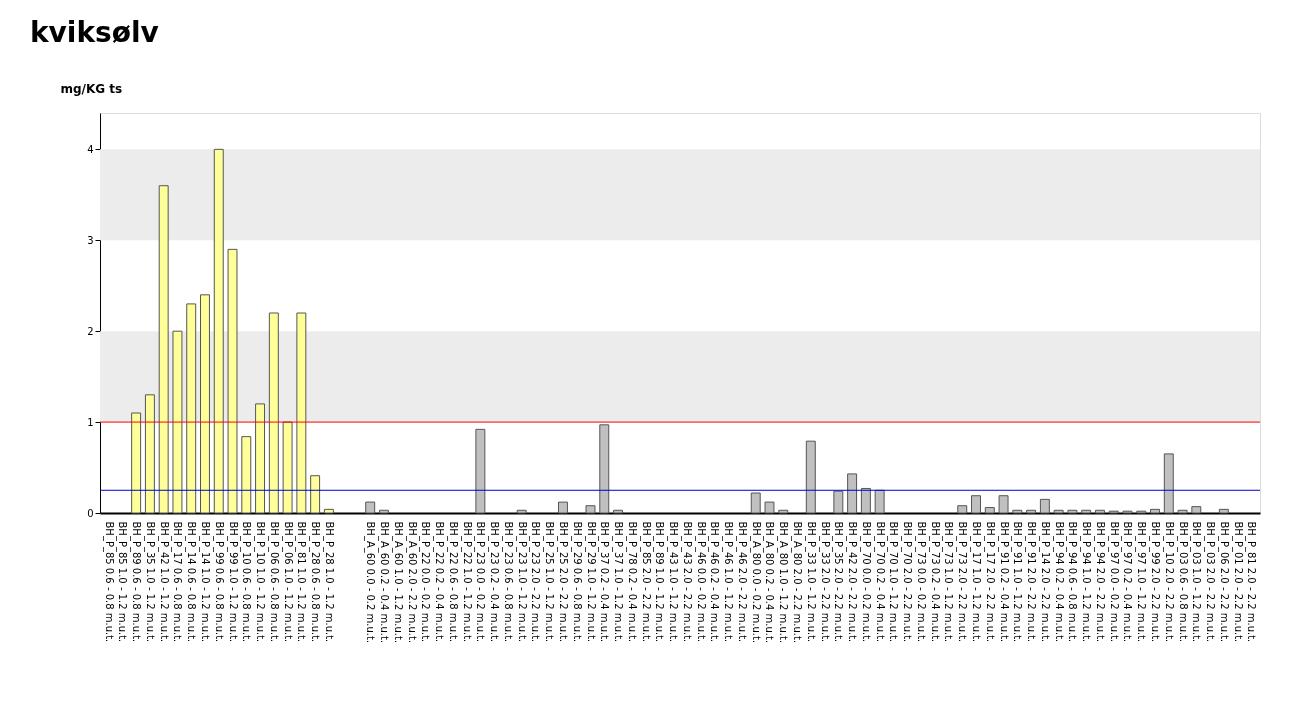 Image resolution: width=1290 pixels, height=718 pixels. What do you see at coordinates (108, 582) in the screenshot?
I see `x-tick-label: BH_P_85 0.6 - 0.8 m.u.t.` at bounding box center [108, 582].